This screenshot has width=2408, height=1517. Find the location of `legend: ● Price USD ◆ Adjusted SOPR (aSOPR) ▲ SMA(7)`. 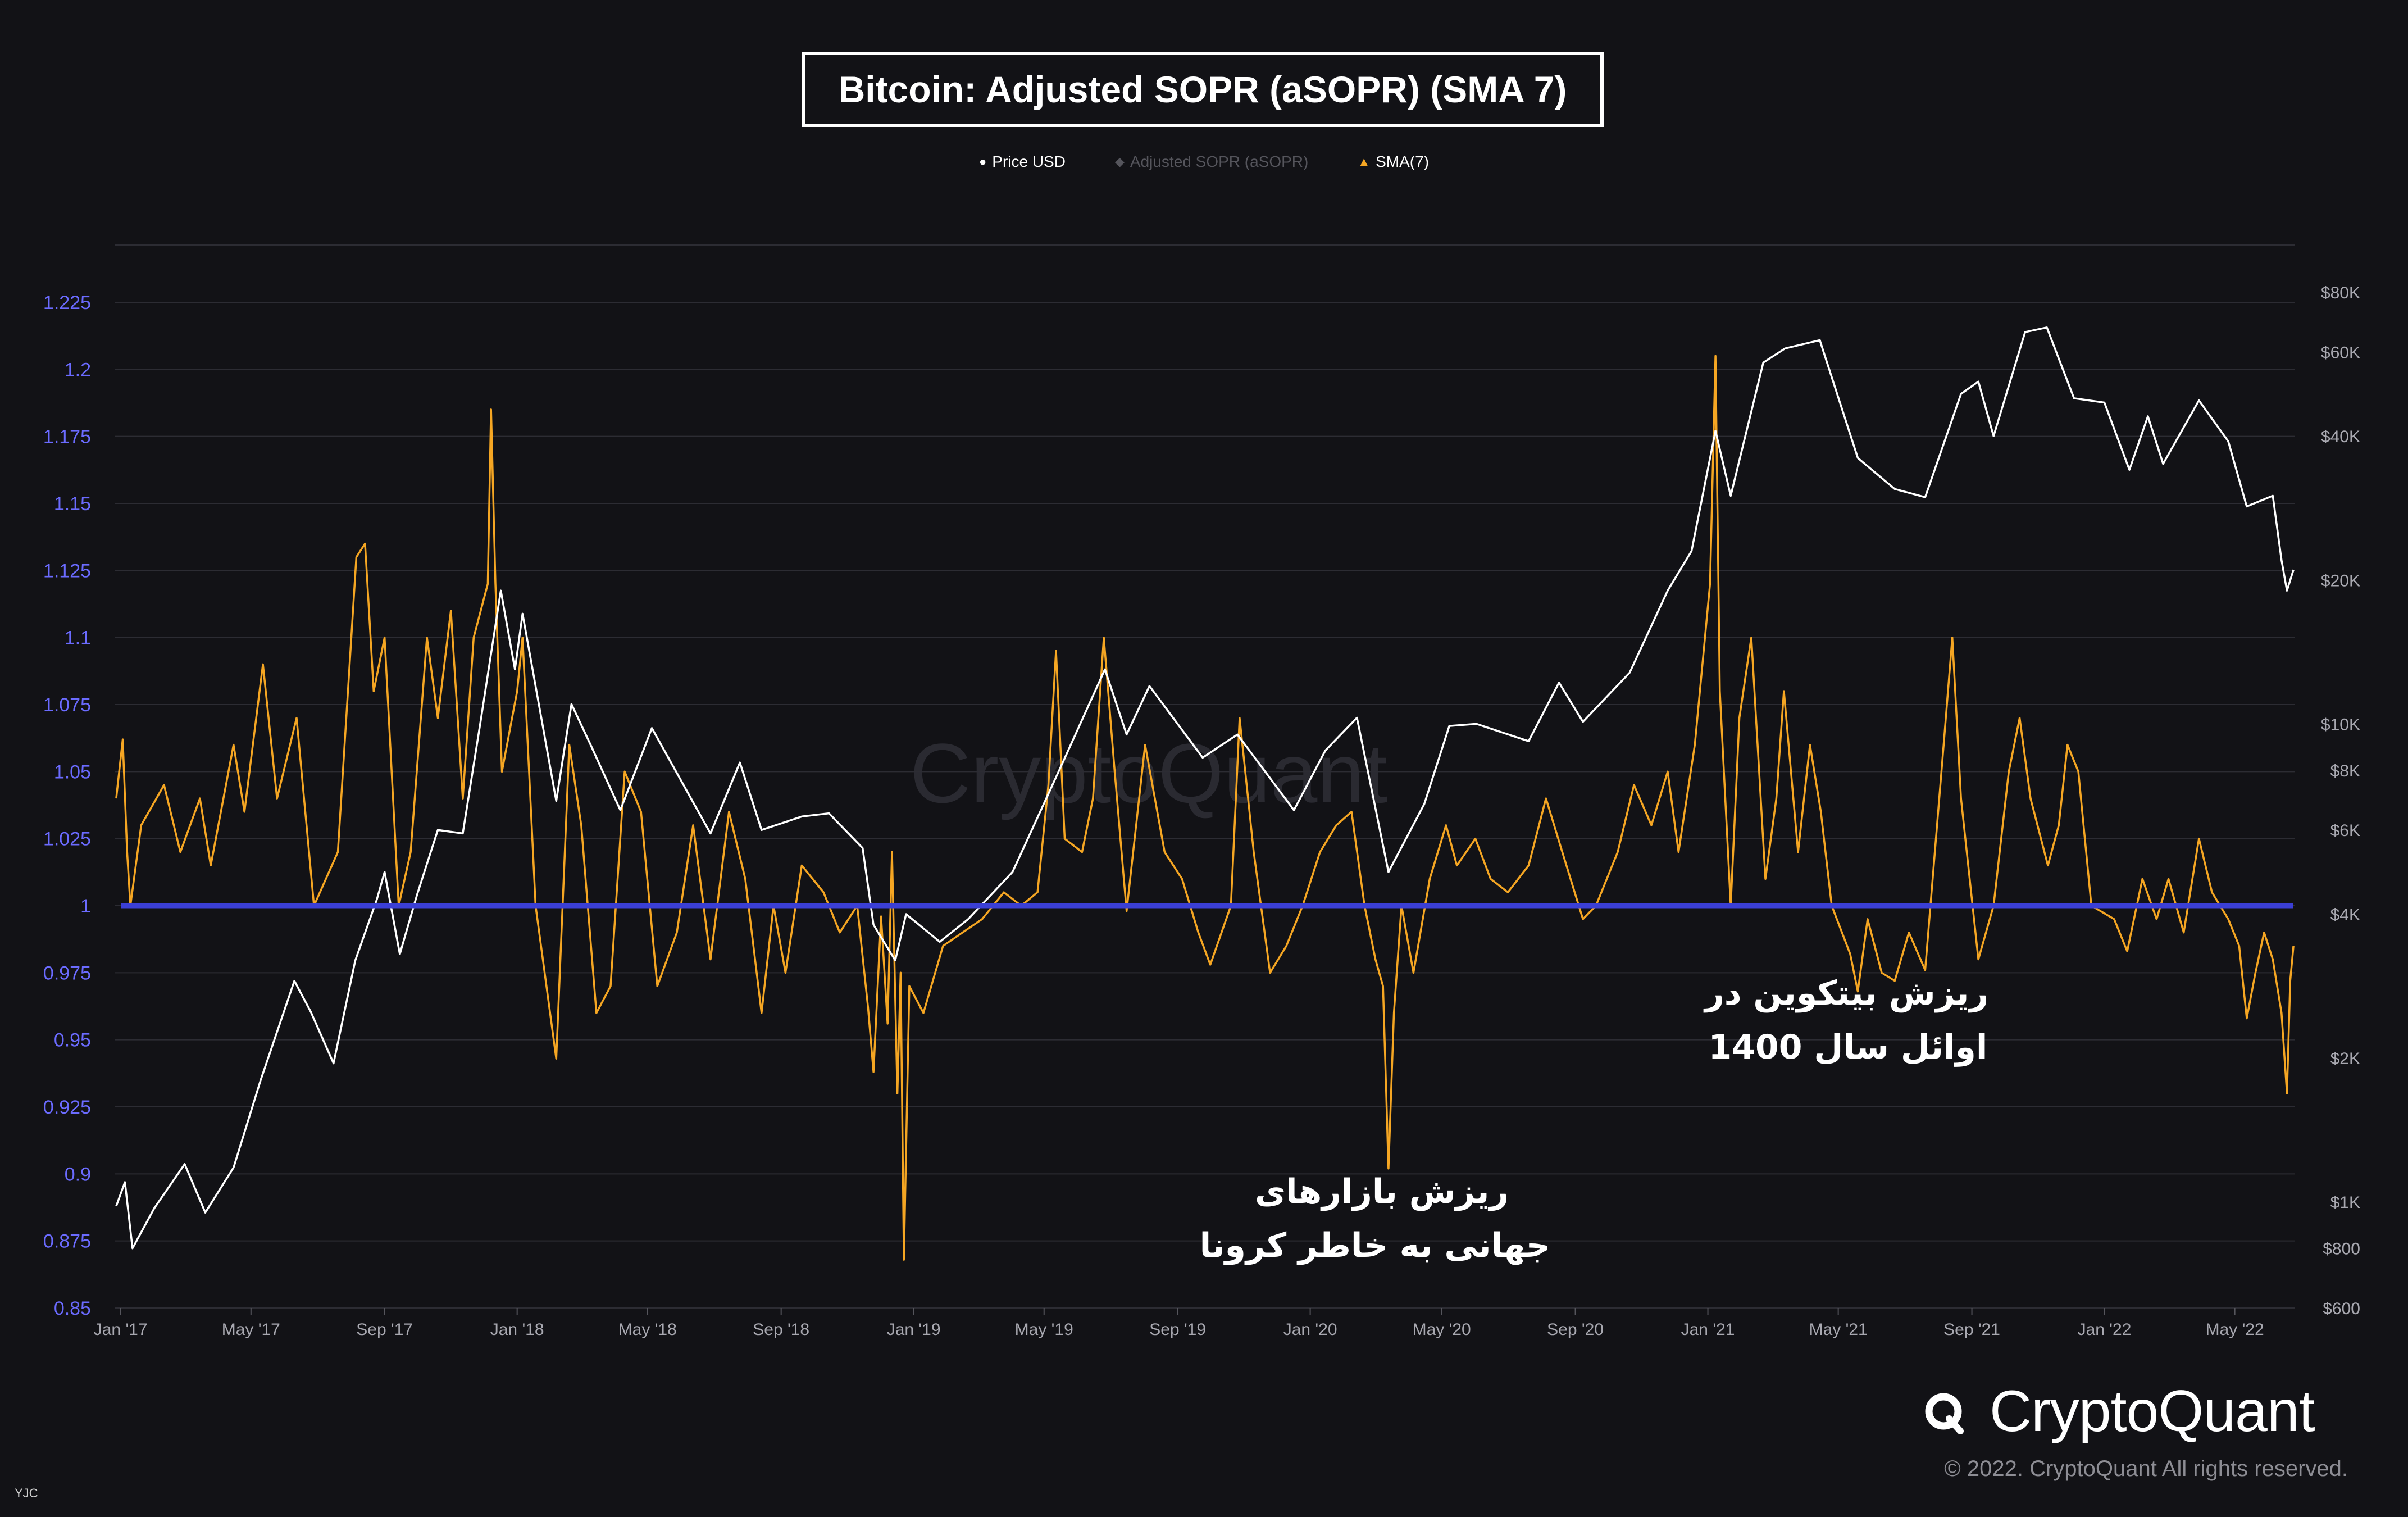

legend: ● Price USD ◆ Adjusted SOPR (aSOPR) ▲ SMA(7) is located at coordinates (1204, 161).